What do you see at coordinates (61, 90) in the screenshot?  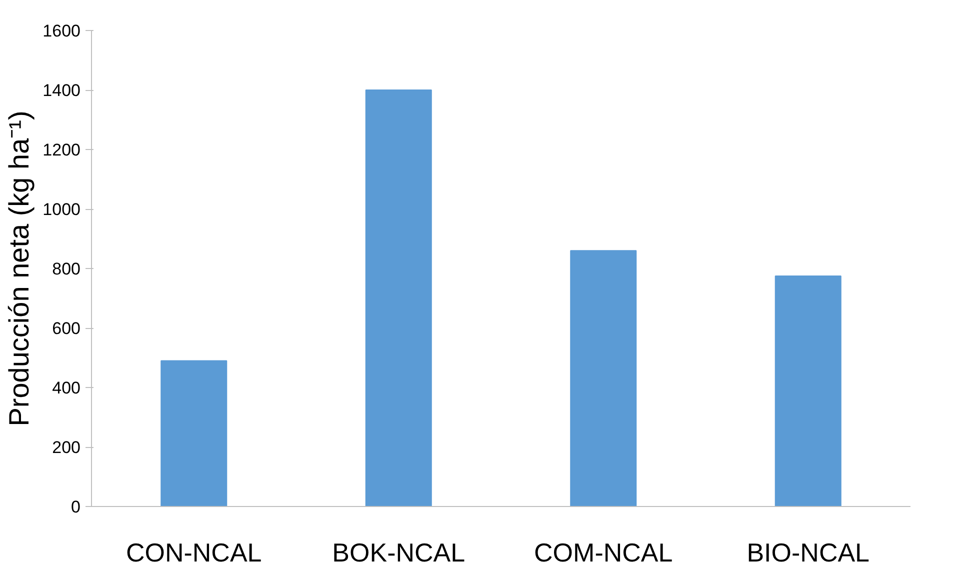 I see `y-tick-label: 1400` at bounding box center [61, 90].